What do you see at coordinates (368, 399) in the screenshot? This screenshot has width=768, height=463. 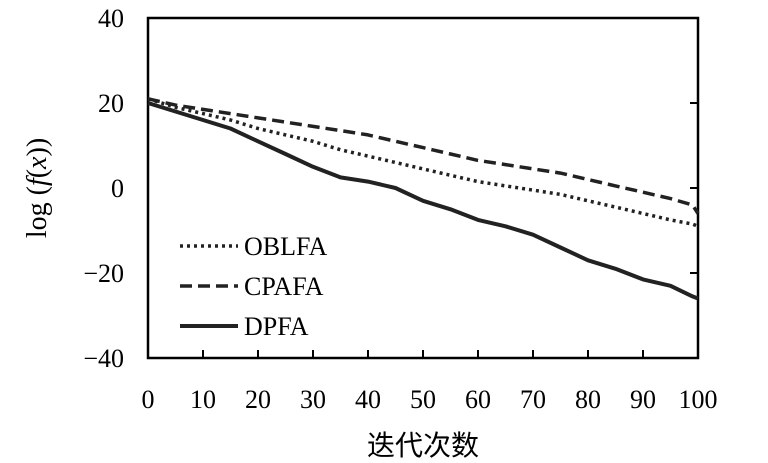 I see `x-tick-label: 40` at bounding box center [368, 399].